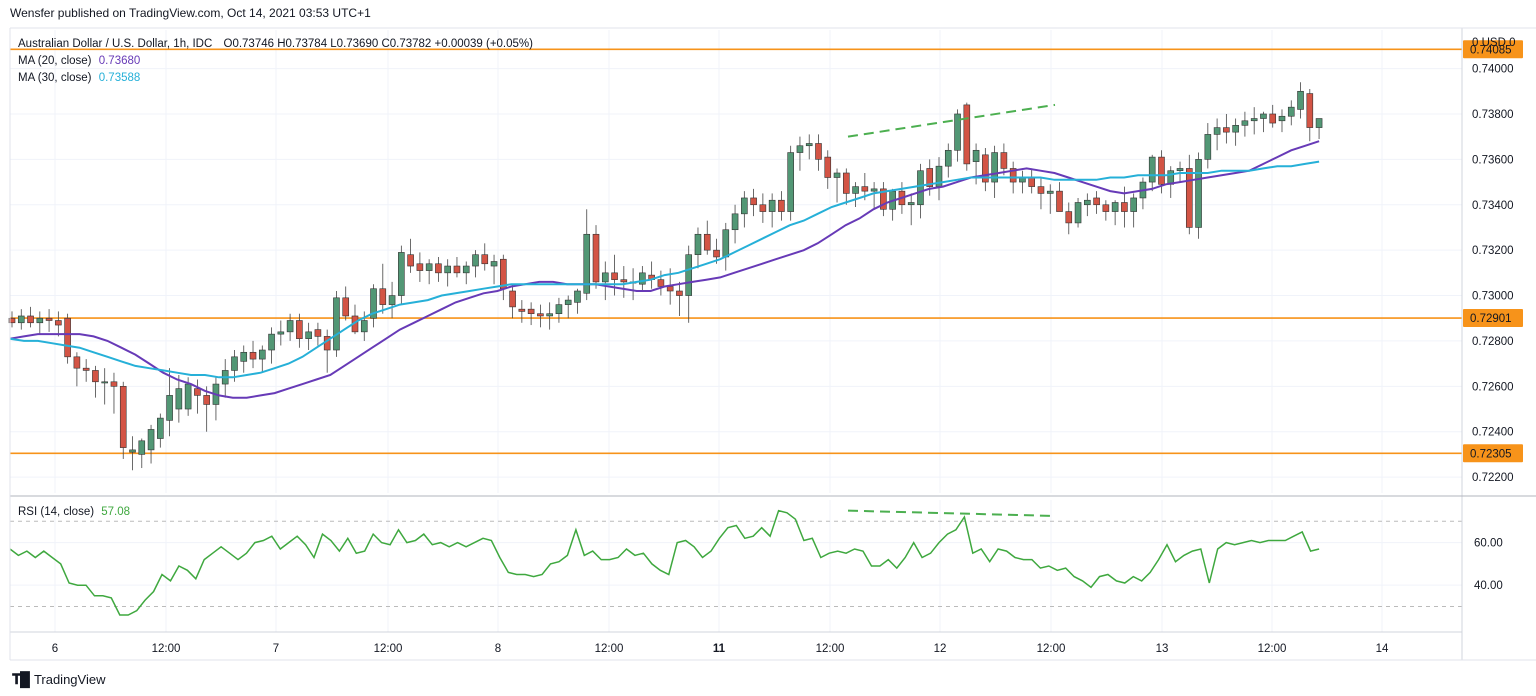 This screenshot has height=696, width=1536. I want to click on time-tick-label: 14, so click(1382, 649).